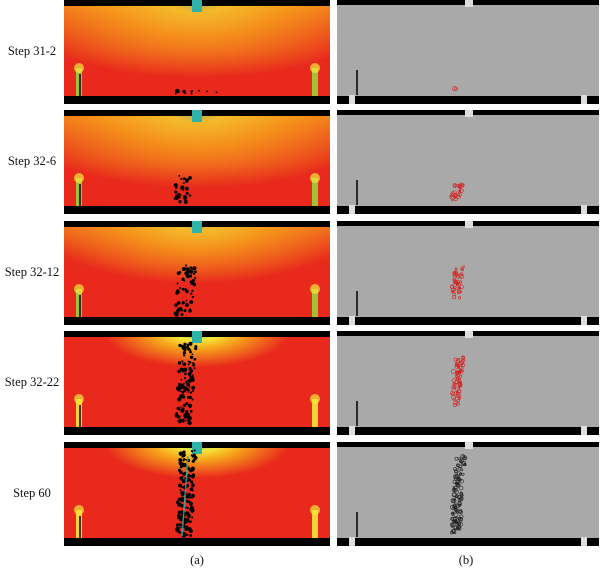 Image resolution: width=600 pixels, height=572 pixels. What do you see at coordinates (32, 51) in the screenshot?
I see `row-label-1: Step 31-2` at bounding box center [32, 51].